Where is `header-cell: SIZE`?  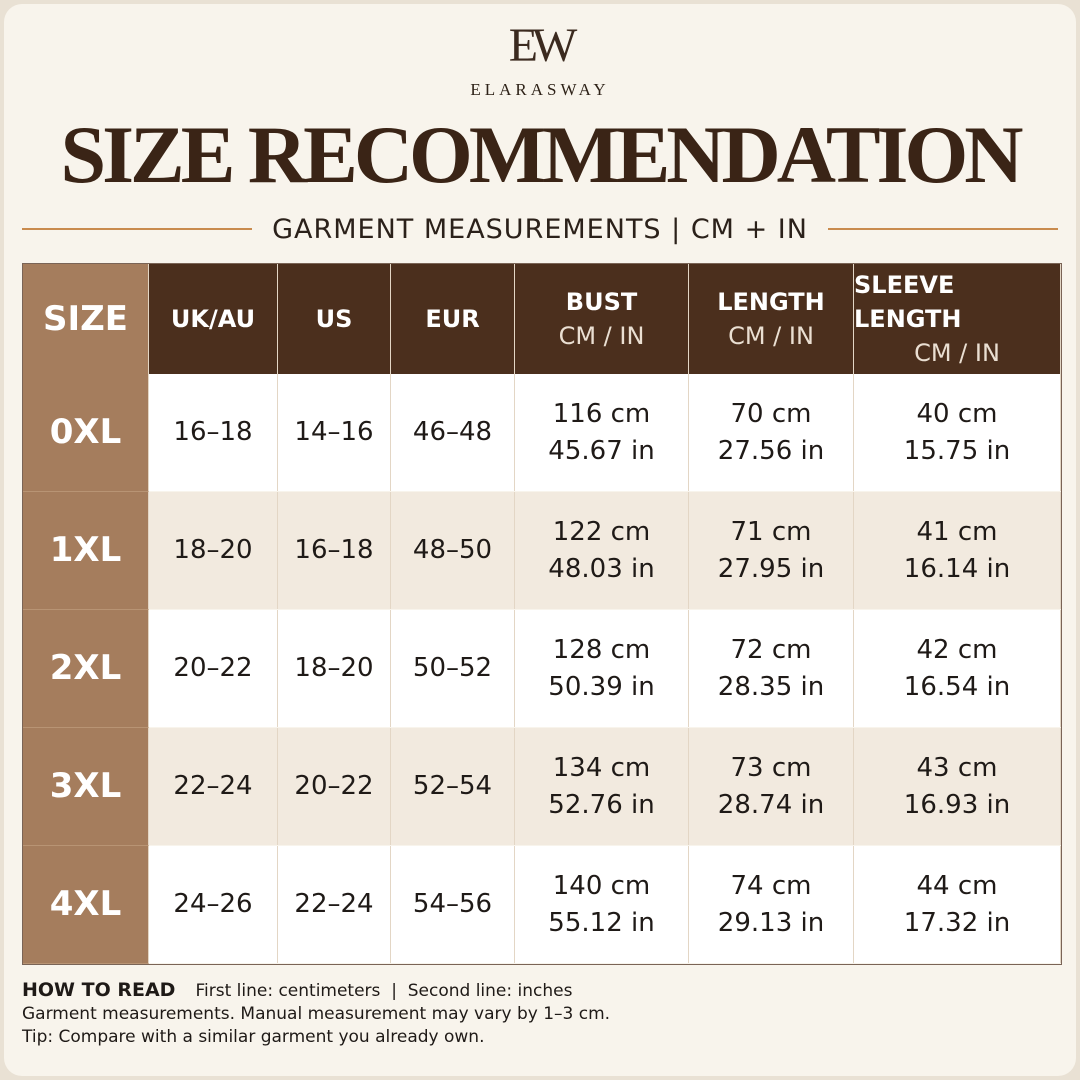 header-cell: SIZE is located at coordinates (86, 319).